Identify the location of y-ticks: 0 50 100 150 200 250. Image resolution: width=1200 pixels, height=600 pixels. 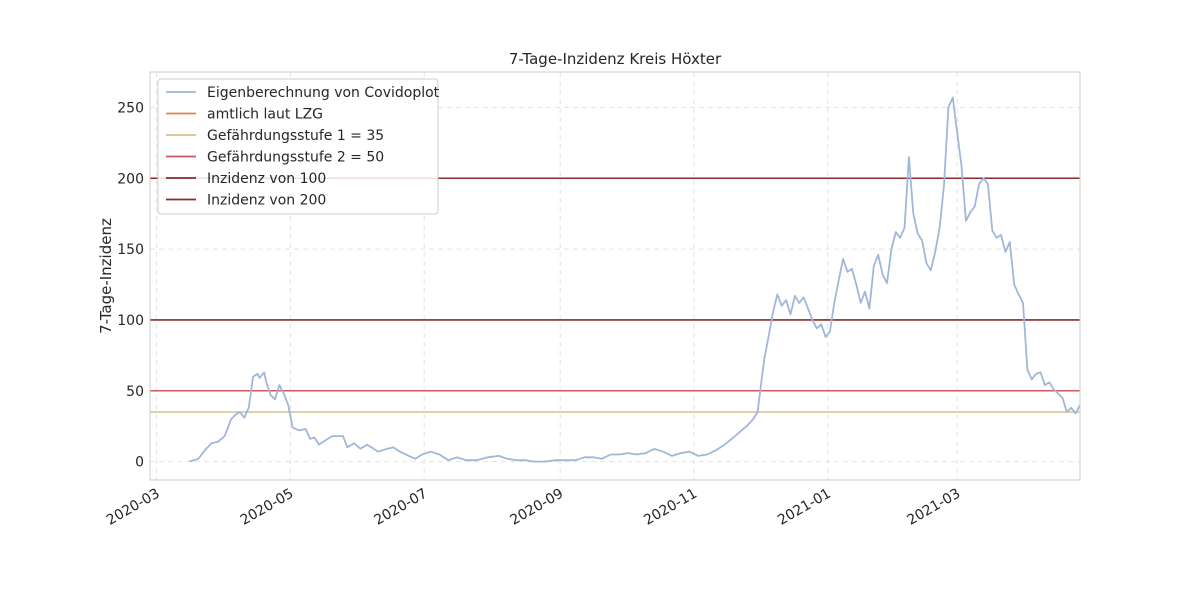
(130, 285).